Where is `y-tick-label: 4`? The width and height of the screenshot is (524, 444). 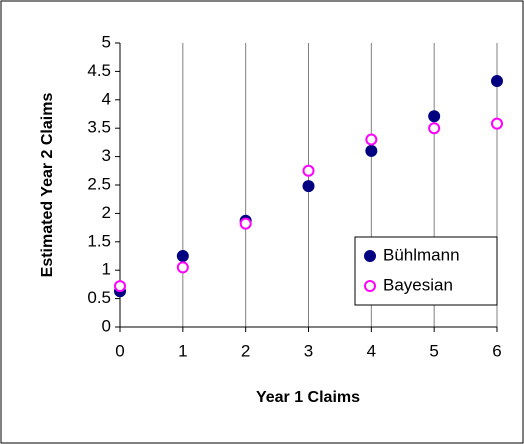
y-tick-label: 4 is located at coordinates (106, 98).